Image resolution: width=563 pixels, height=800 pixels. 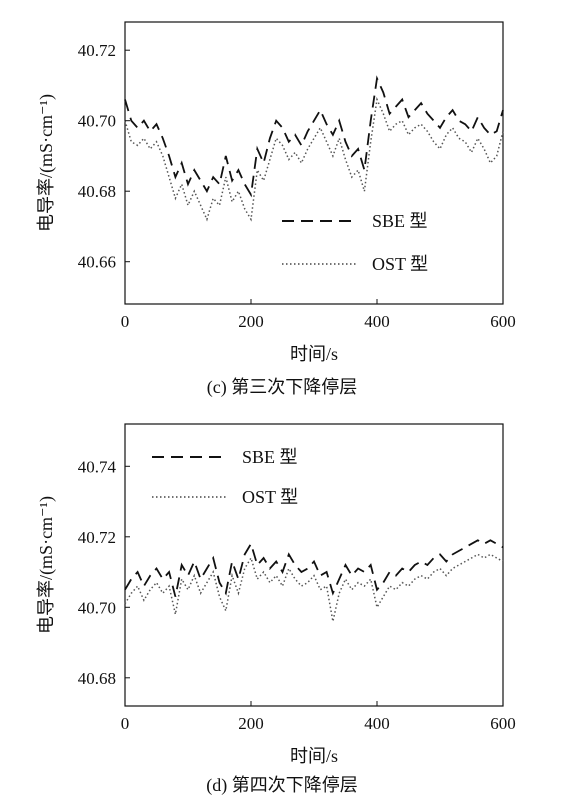 What do you see at coordinates (282, 785) in the screenshot?
I see `figure-caption: (d) 第四次下降停层` at bounding box center [282, 785].